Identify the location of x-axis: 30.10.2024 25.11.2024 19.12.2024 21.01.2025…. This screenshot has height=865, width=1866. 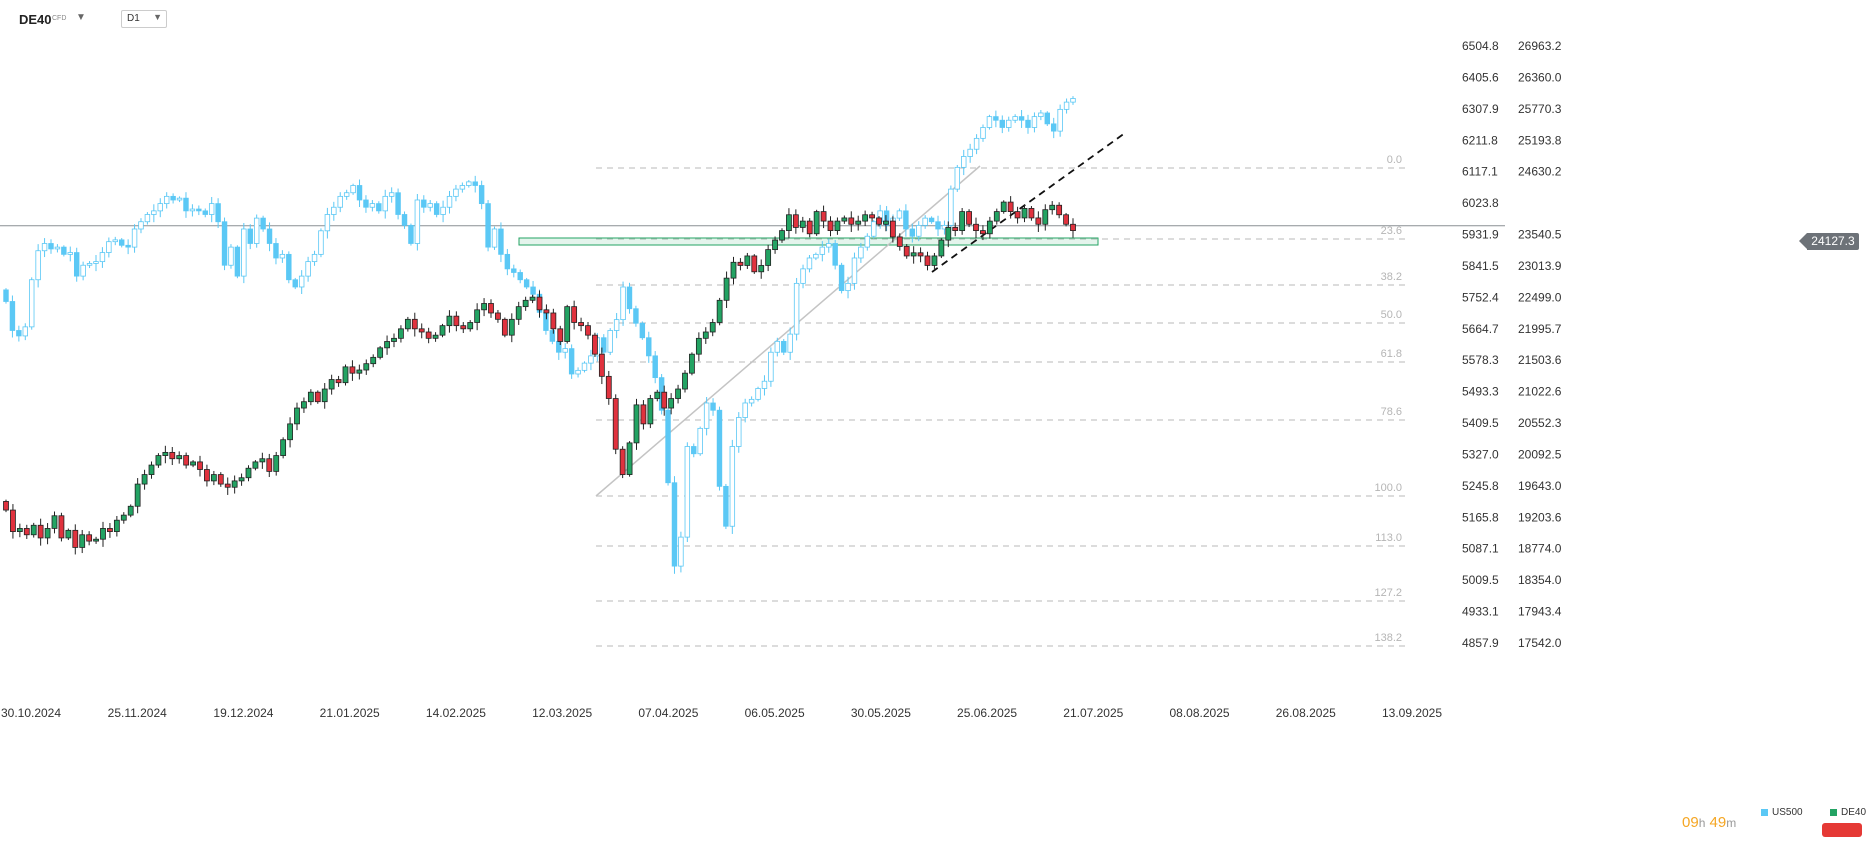
(721, 713).